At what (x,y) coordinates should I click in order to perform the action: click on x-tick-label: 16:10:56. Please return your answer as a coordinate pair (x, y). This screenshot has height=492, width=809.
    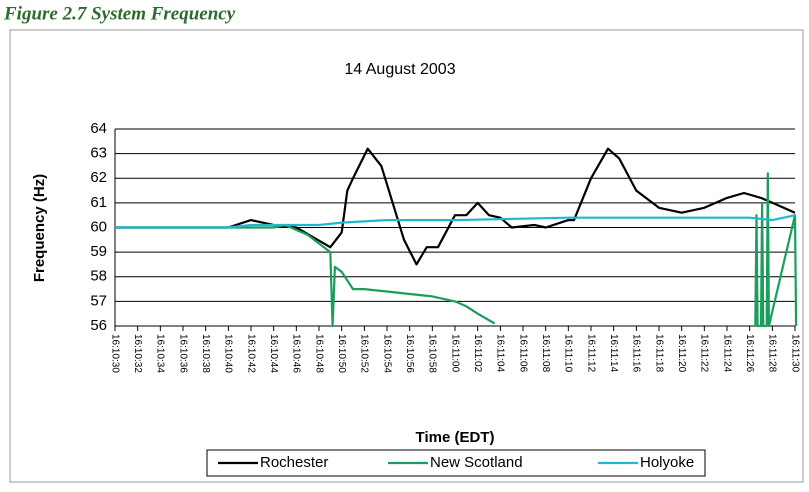
    Looking at the image, I should click on (409, 353).